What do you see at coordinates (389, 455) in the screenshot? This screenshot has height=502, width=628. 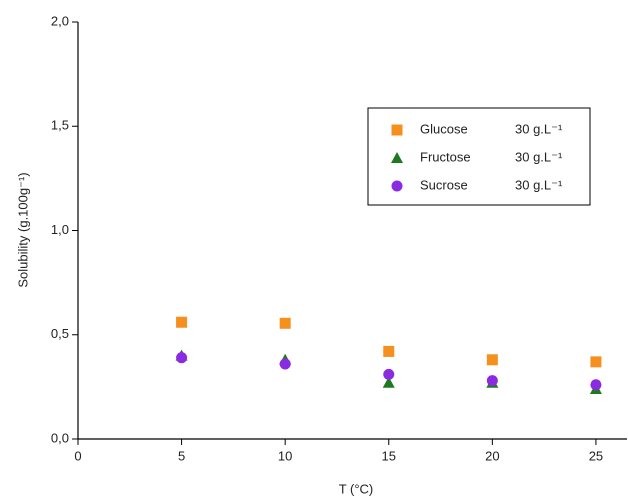 I see `x-tick-label: 15` at bounding box center [389, 455].